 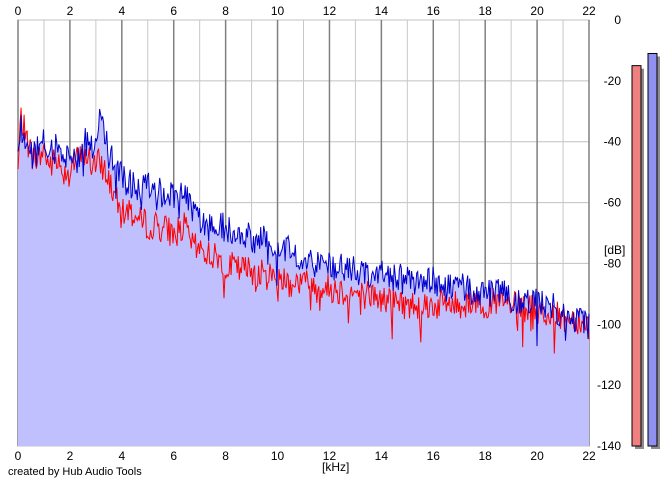 I want to click on credit-text: created by Hub Audio Tools, so click(x=75, y=472).